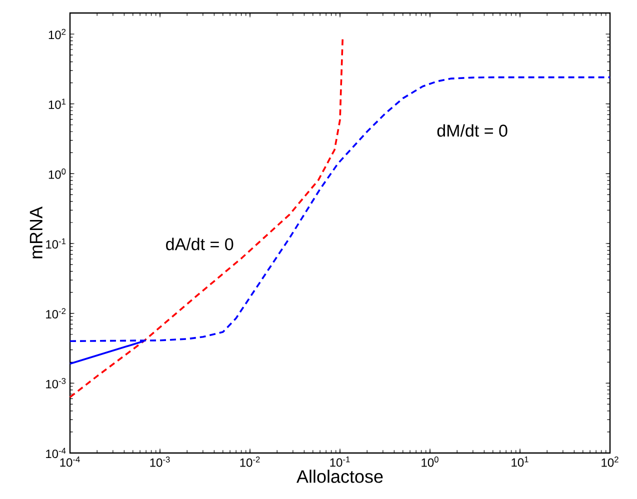  I want to click on y-tick-label: 10$^{-4}$, so click(56, 453).